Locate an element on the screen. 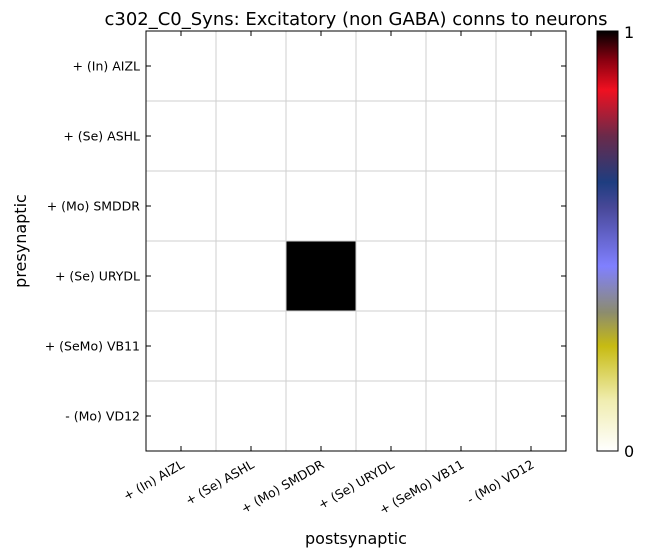 This screenshot has width=647, height=557. x-tick-label: + (In) AIZL is located at coordinates (153, 480).